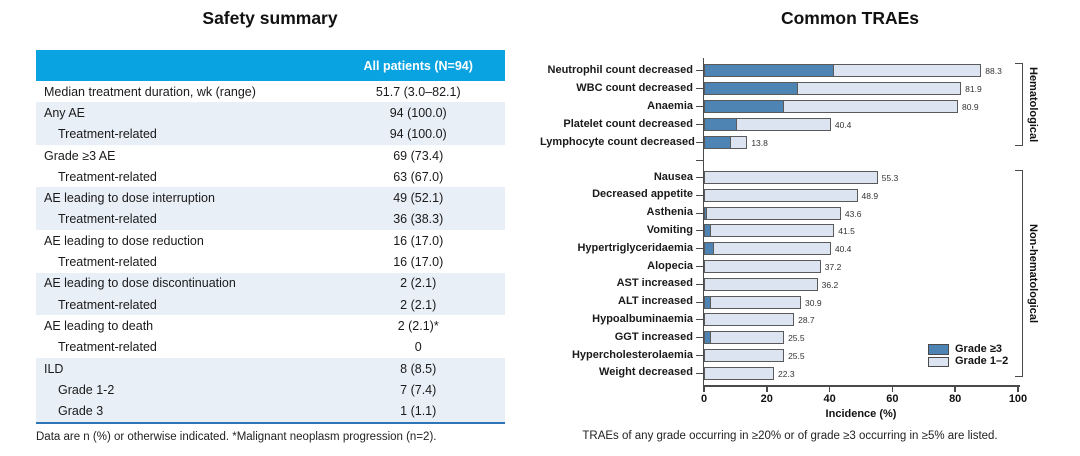  What do you see at coordinates (642, 318) in the screenshot?
I see `bar-category-label: Hypoalbuminaemia` at bounding box center [642, 318].